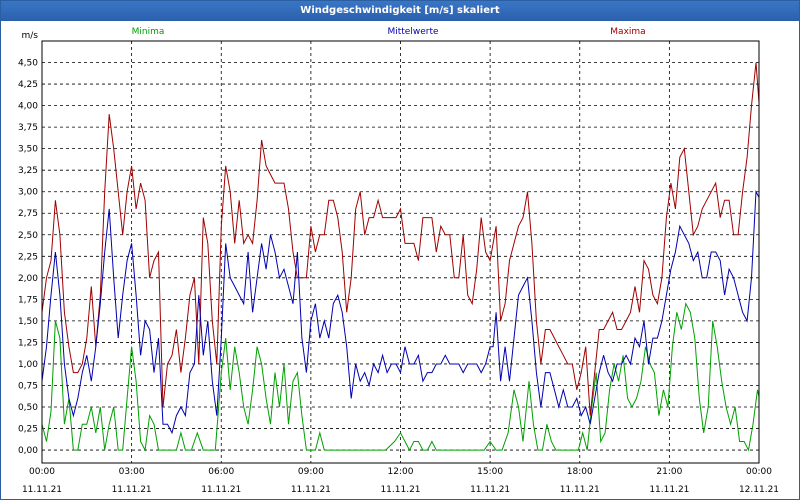 This screenshot has height=500, width=800. Describe the element at coordinates (28, 408) in the screenshot. I see `y-tick-label: 0,50` at that location.